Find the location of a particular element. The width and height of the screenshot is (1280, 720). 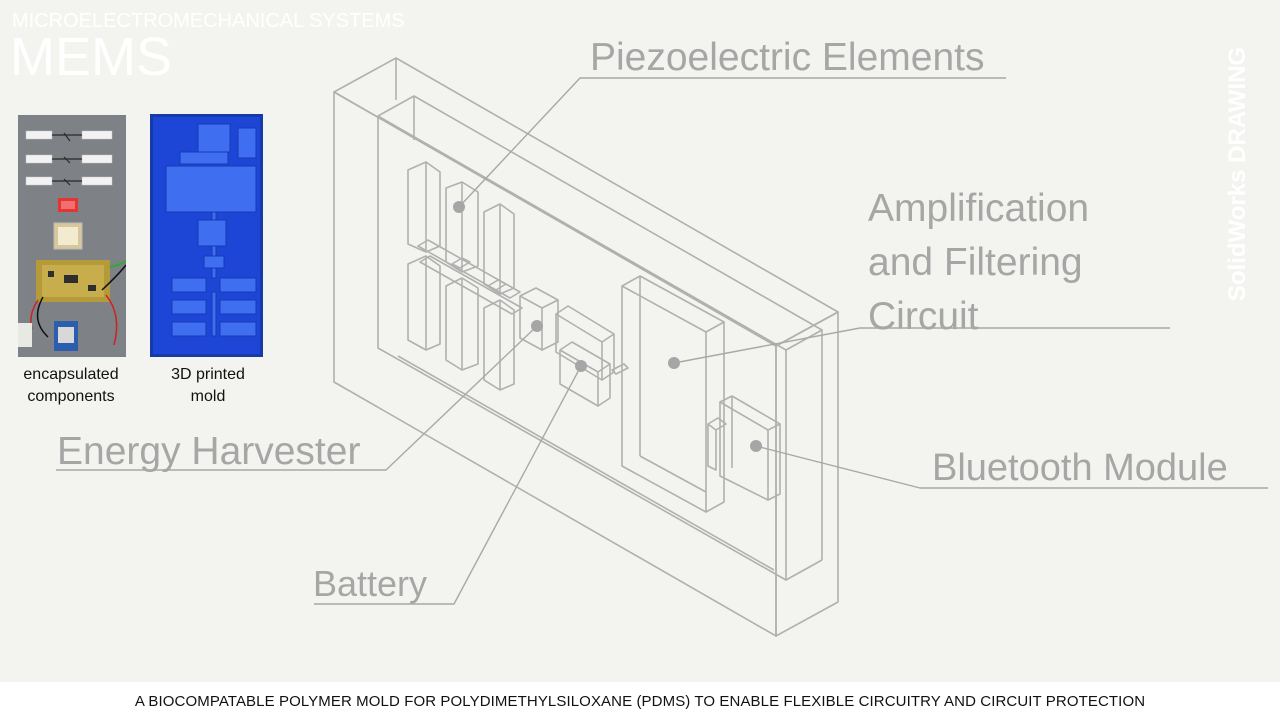

3d-printed-mold-photo is located at coordinates (206, 235).